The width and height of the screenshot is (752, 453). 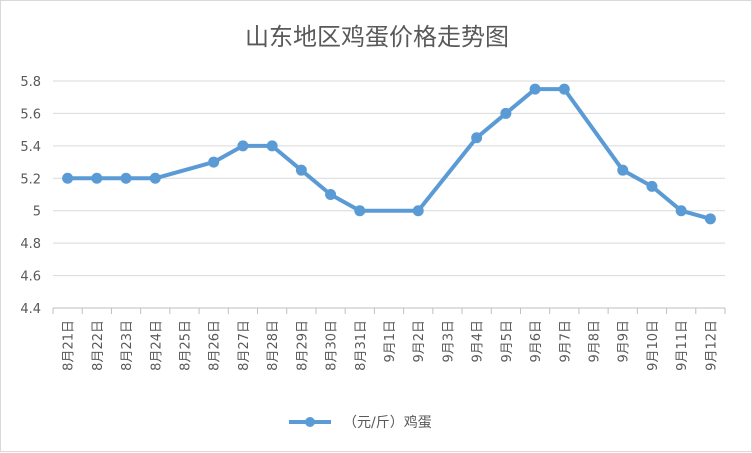 I want to click on x-tick-label: 9月7日, so click(x=565, y=341).